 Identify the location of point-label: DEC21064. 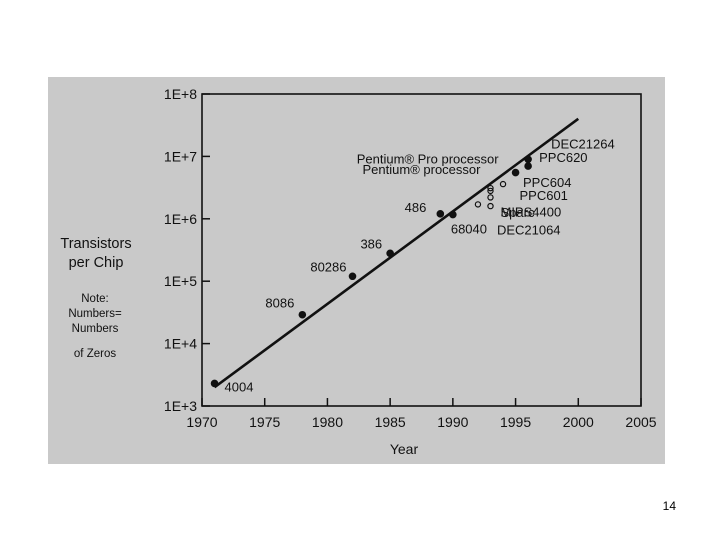
(529, 229).